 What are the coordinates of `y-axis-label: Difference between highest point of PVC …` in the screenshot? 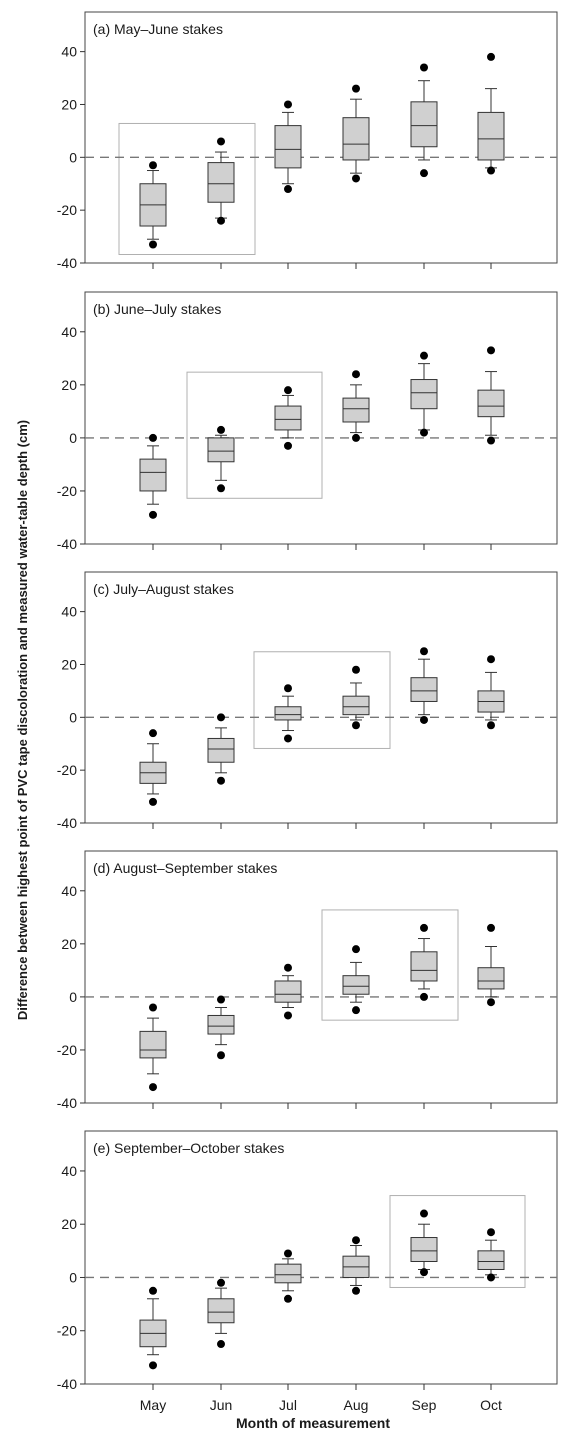 It's located at (22, 720).